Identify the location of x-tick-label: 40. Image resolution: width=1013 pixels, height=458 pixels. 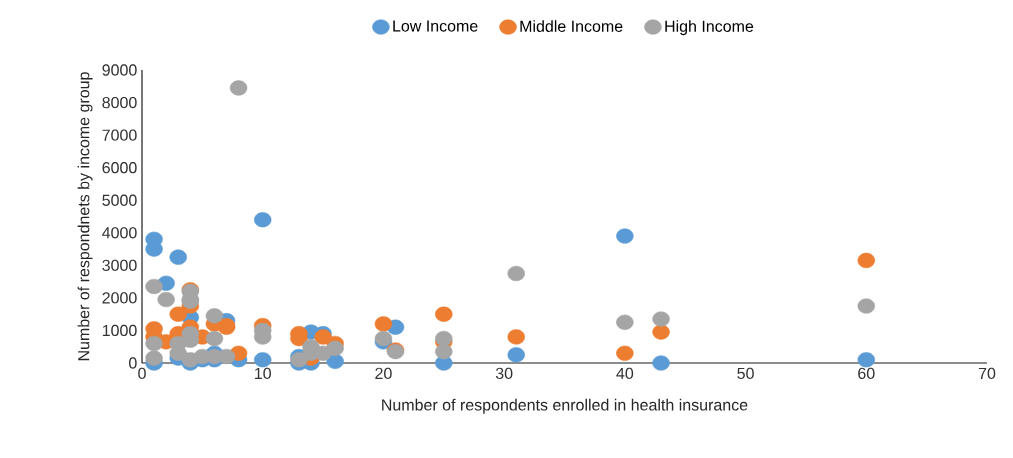
(625, 373).